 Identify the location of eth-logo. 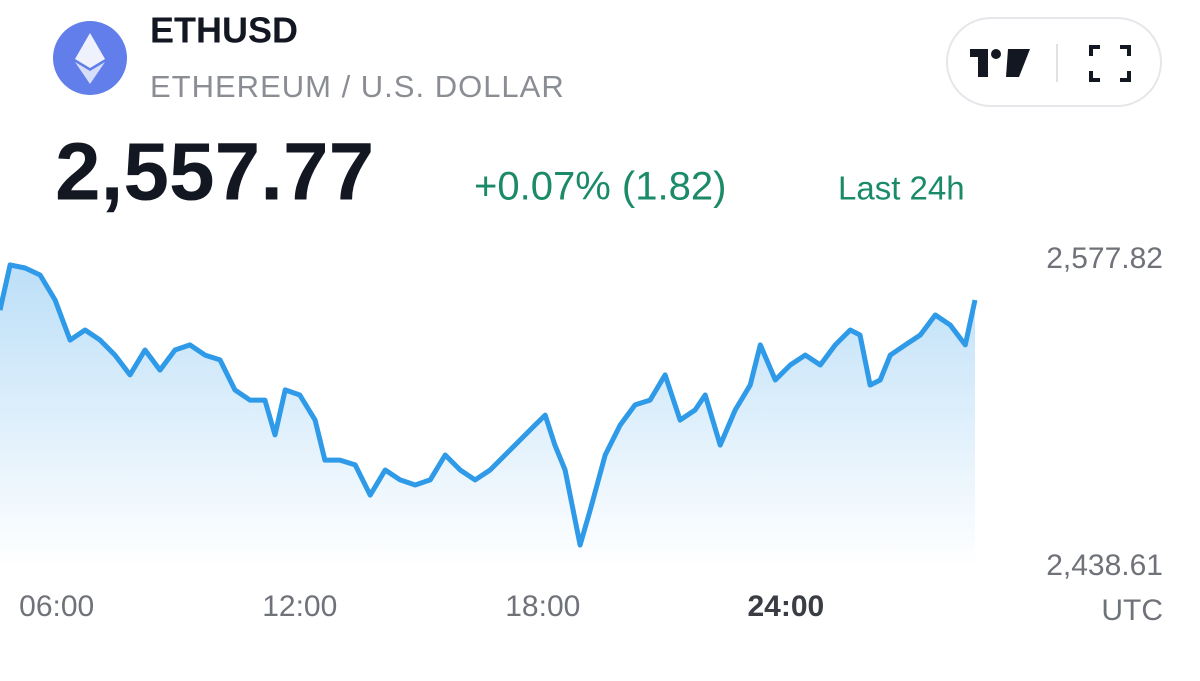
(90, 58).